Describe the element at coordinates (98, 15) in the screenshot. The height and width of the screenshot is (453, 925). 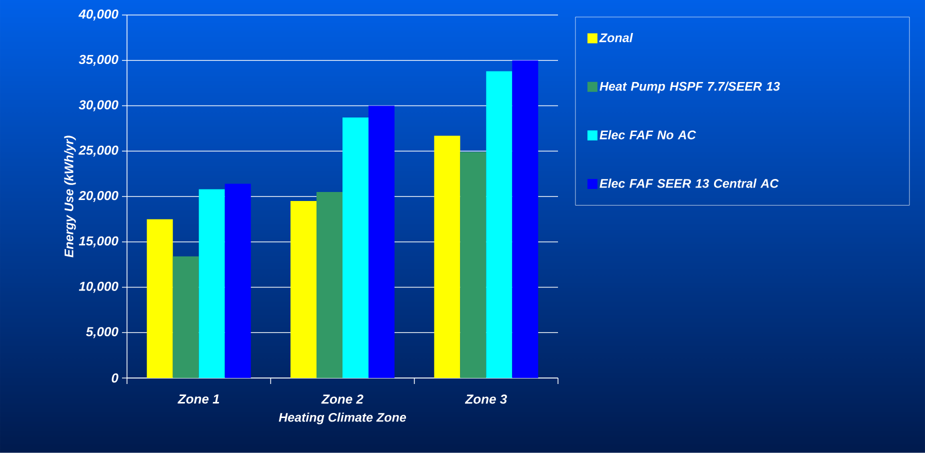
I see `y-tick-label: 40,000` at that location.